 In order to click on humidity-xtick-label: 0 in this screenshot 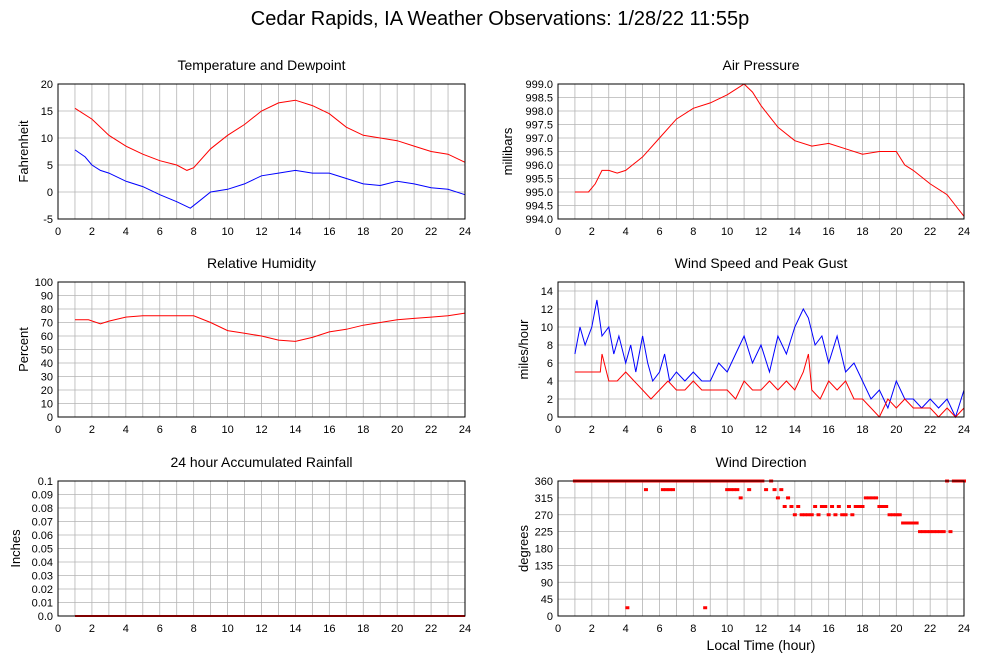, I will do `click(58, 430)`.